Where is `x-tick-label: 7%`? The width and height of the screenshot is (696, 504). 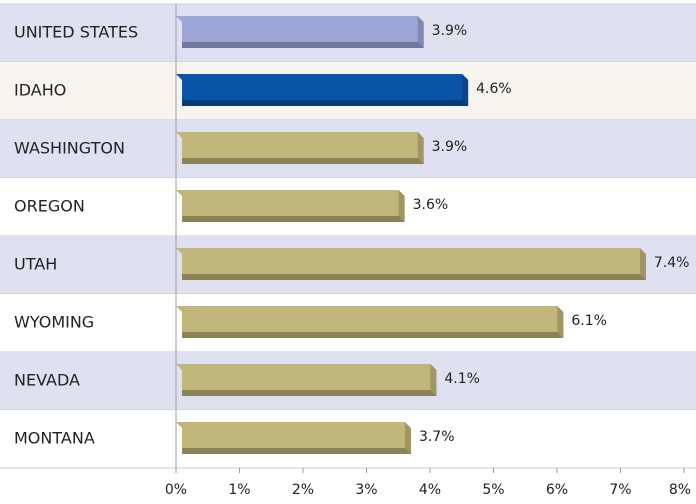
x-tick-label: 7% is located at coordinates (620, 490).